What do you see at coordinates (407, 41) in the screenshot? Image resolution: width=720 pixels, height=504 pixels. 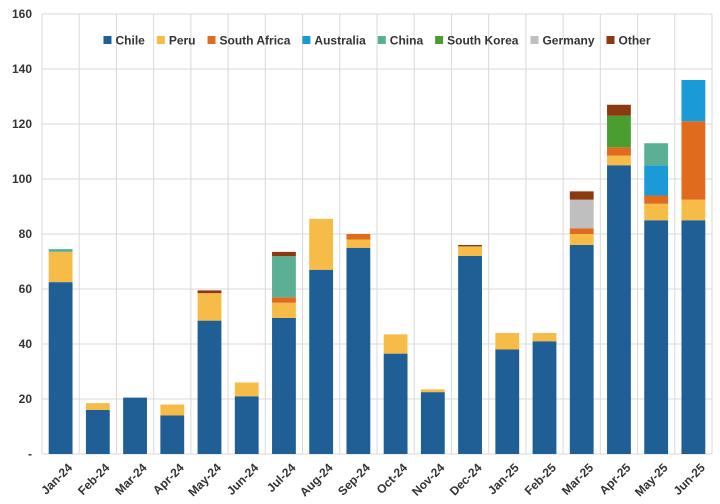 I see `legend-label: China` at bounding box center [407, 41].